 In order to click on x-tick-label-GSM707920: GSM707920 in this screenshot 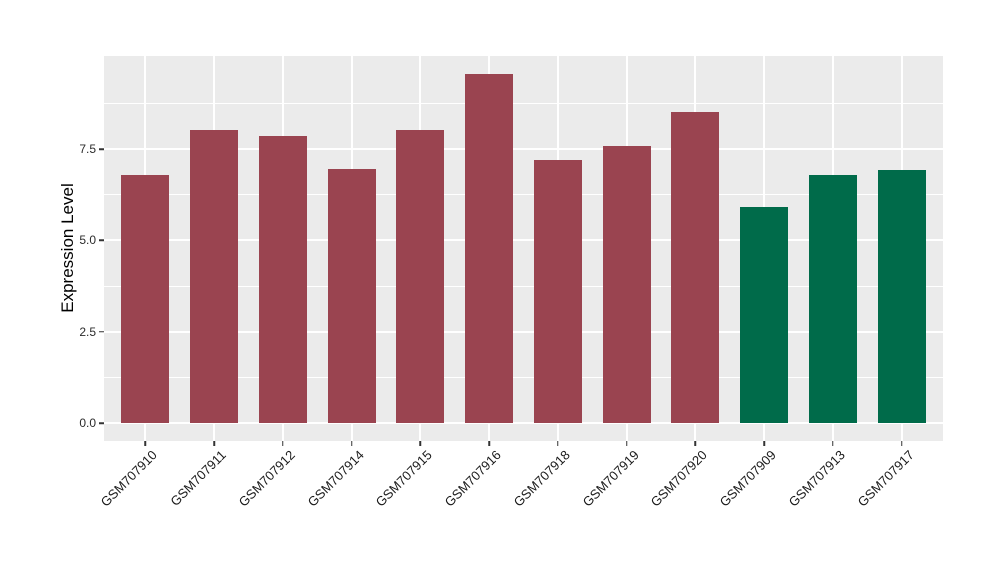, I will do `click(679, 478)`.